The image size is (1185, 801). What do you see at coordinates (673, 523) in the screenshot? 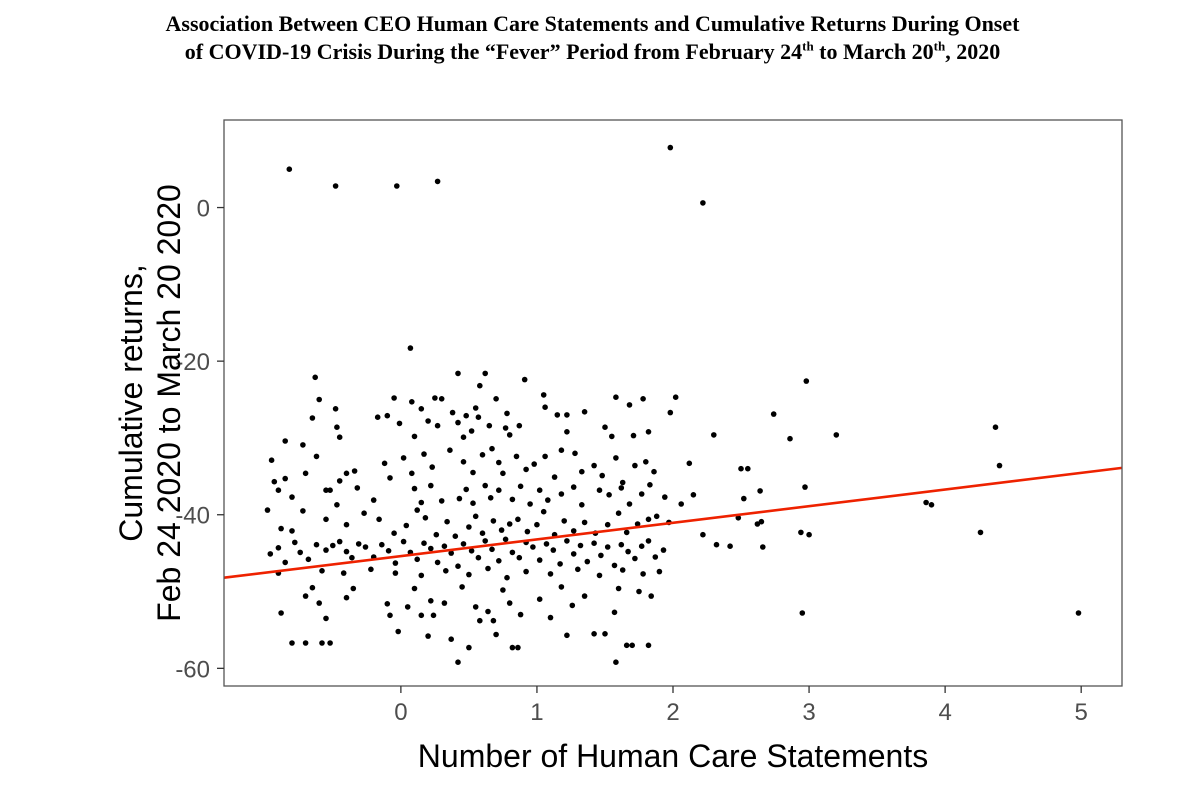
I see `regression-line` at bounding box center [673, 523].